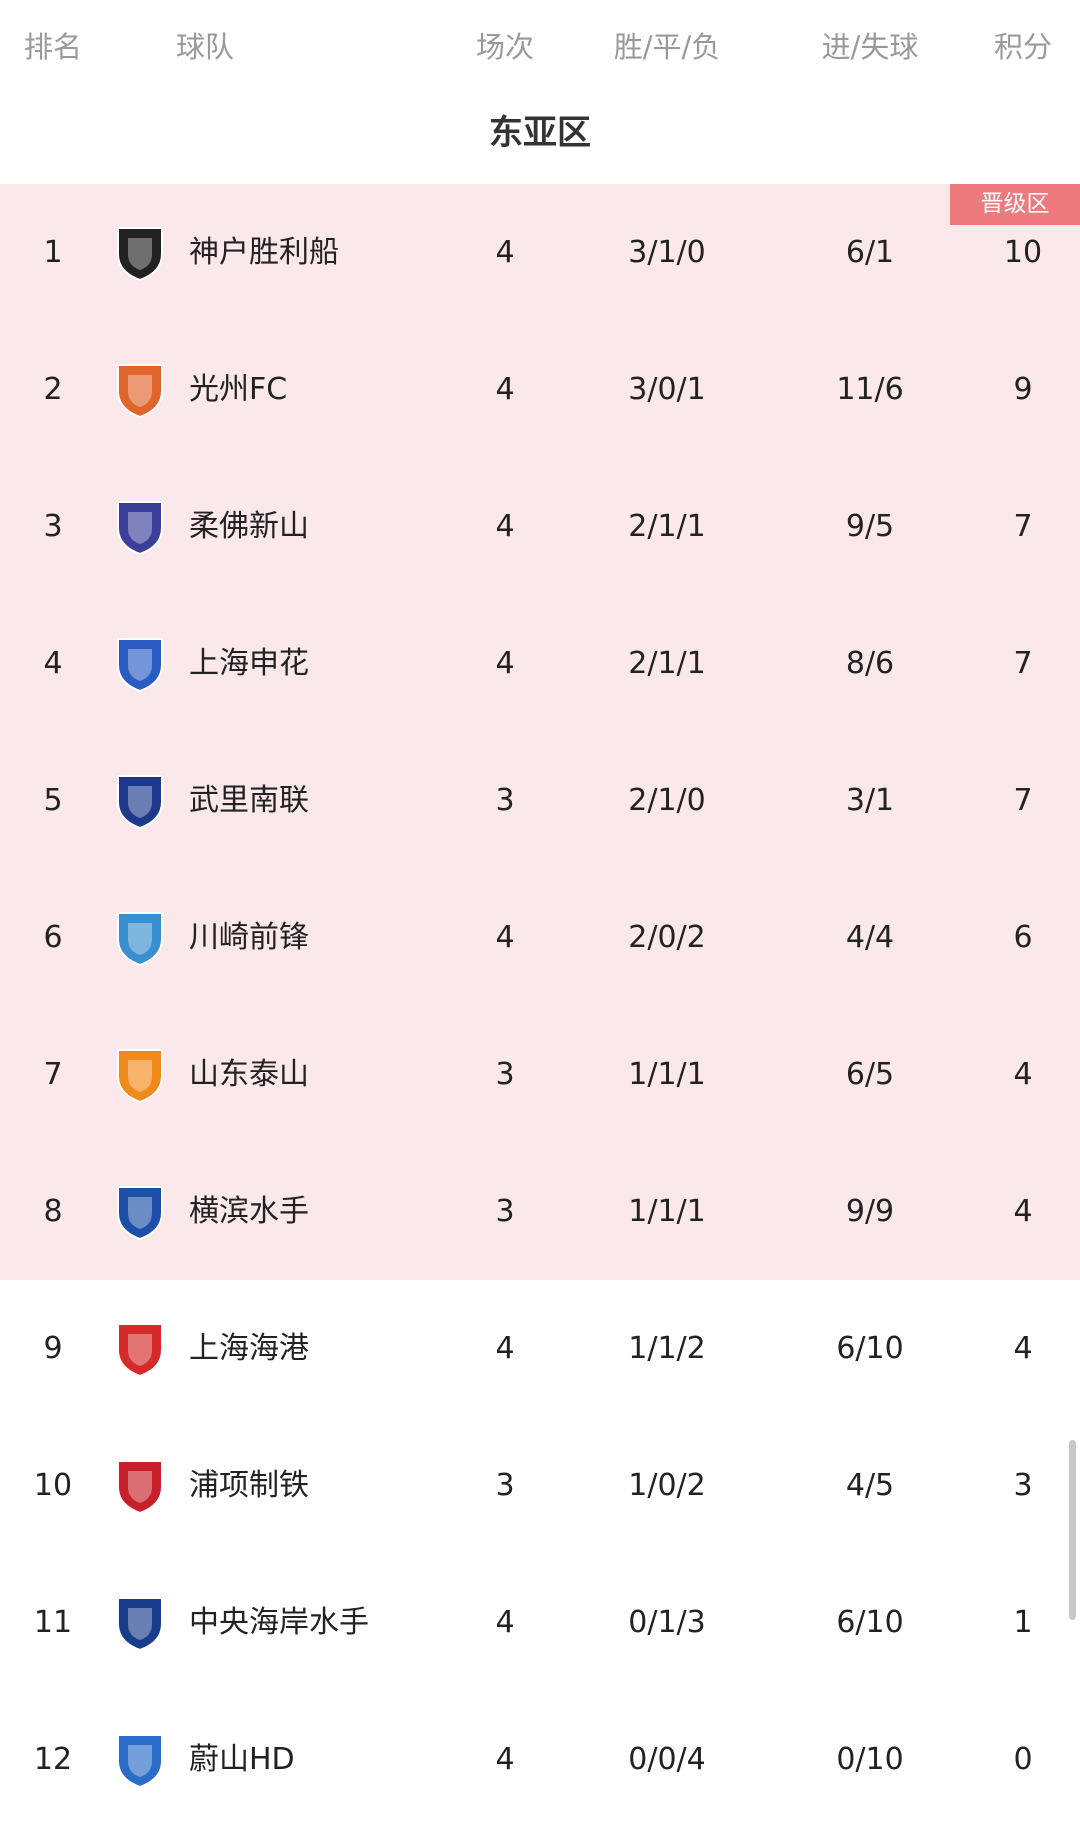 This screenshot has height=1830, width=1080. What do you see at coordinates (870, 1211) in the screenshot?
I see `goals-cell: 9/9` at bounding box center [870, 1211].